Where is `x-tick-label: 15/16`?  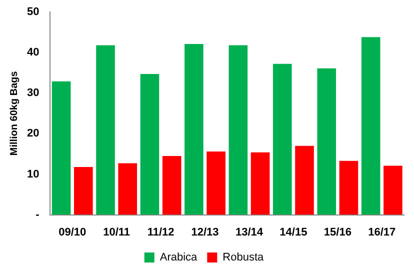
x-tick-label: 15/16 is located at coordinates (338, 232).